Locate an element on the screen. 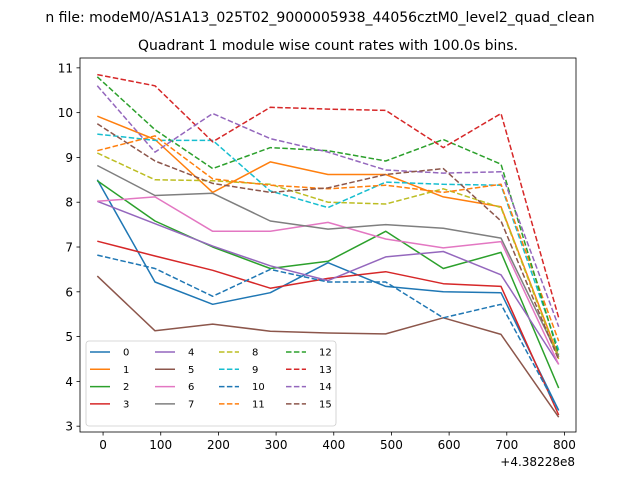 The image size is (640, 480). x-axis-ticks: 0 100 200 300 400 500 600 700 800 is located at coordinates (337, 442).